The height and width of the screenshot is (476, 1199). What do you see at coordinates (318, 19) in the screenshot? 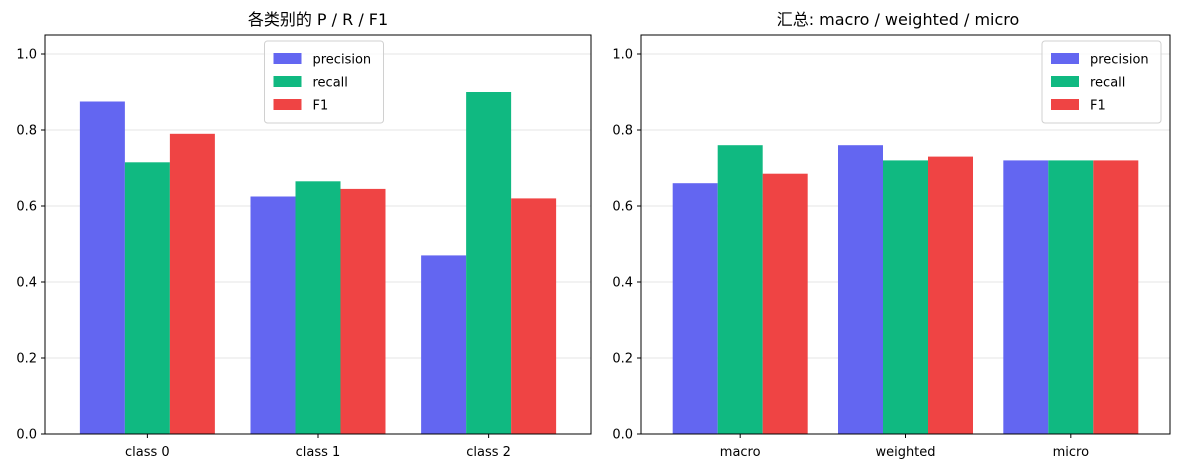
I see `chart-title: 各类别的 P / R / F1` at bounding box center [318, 19].